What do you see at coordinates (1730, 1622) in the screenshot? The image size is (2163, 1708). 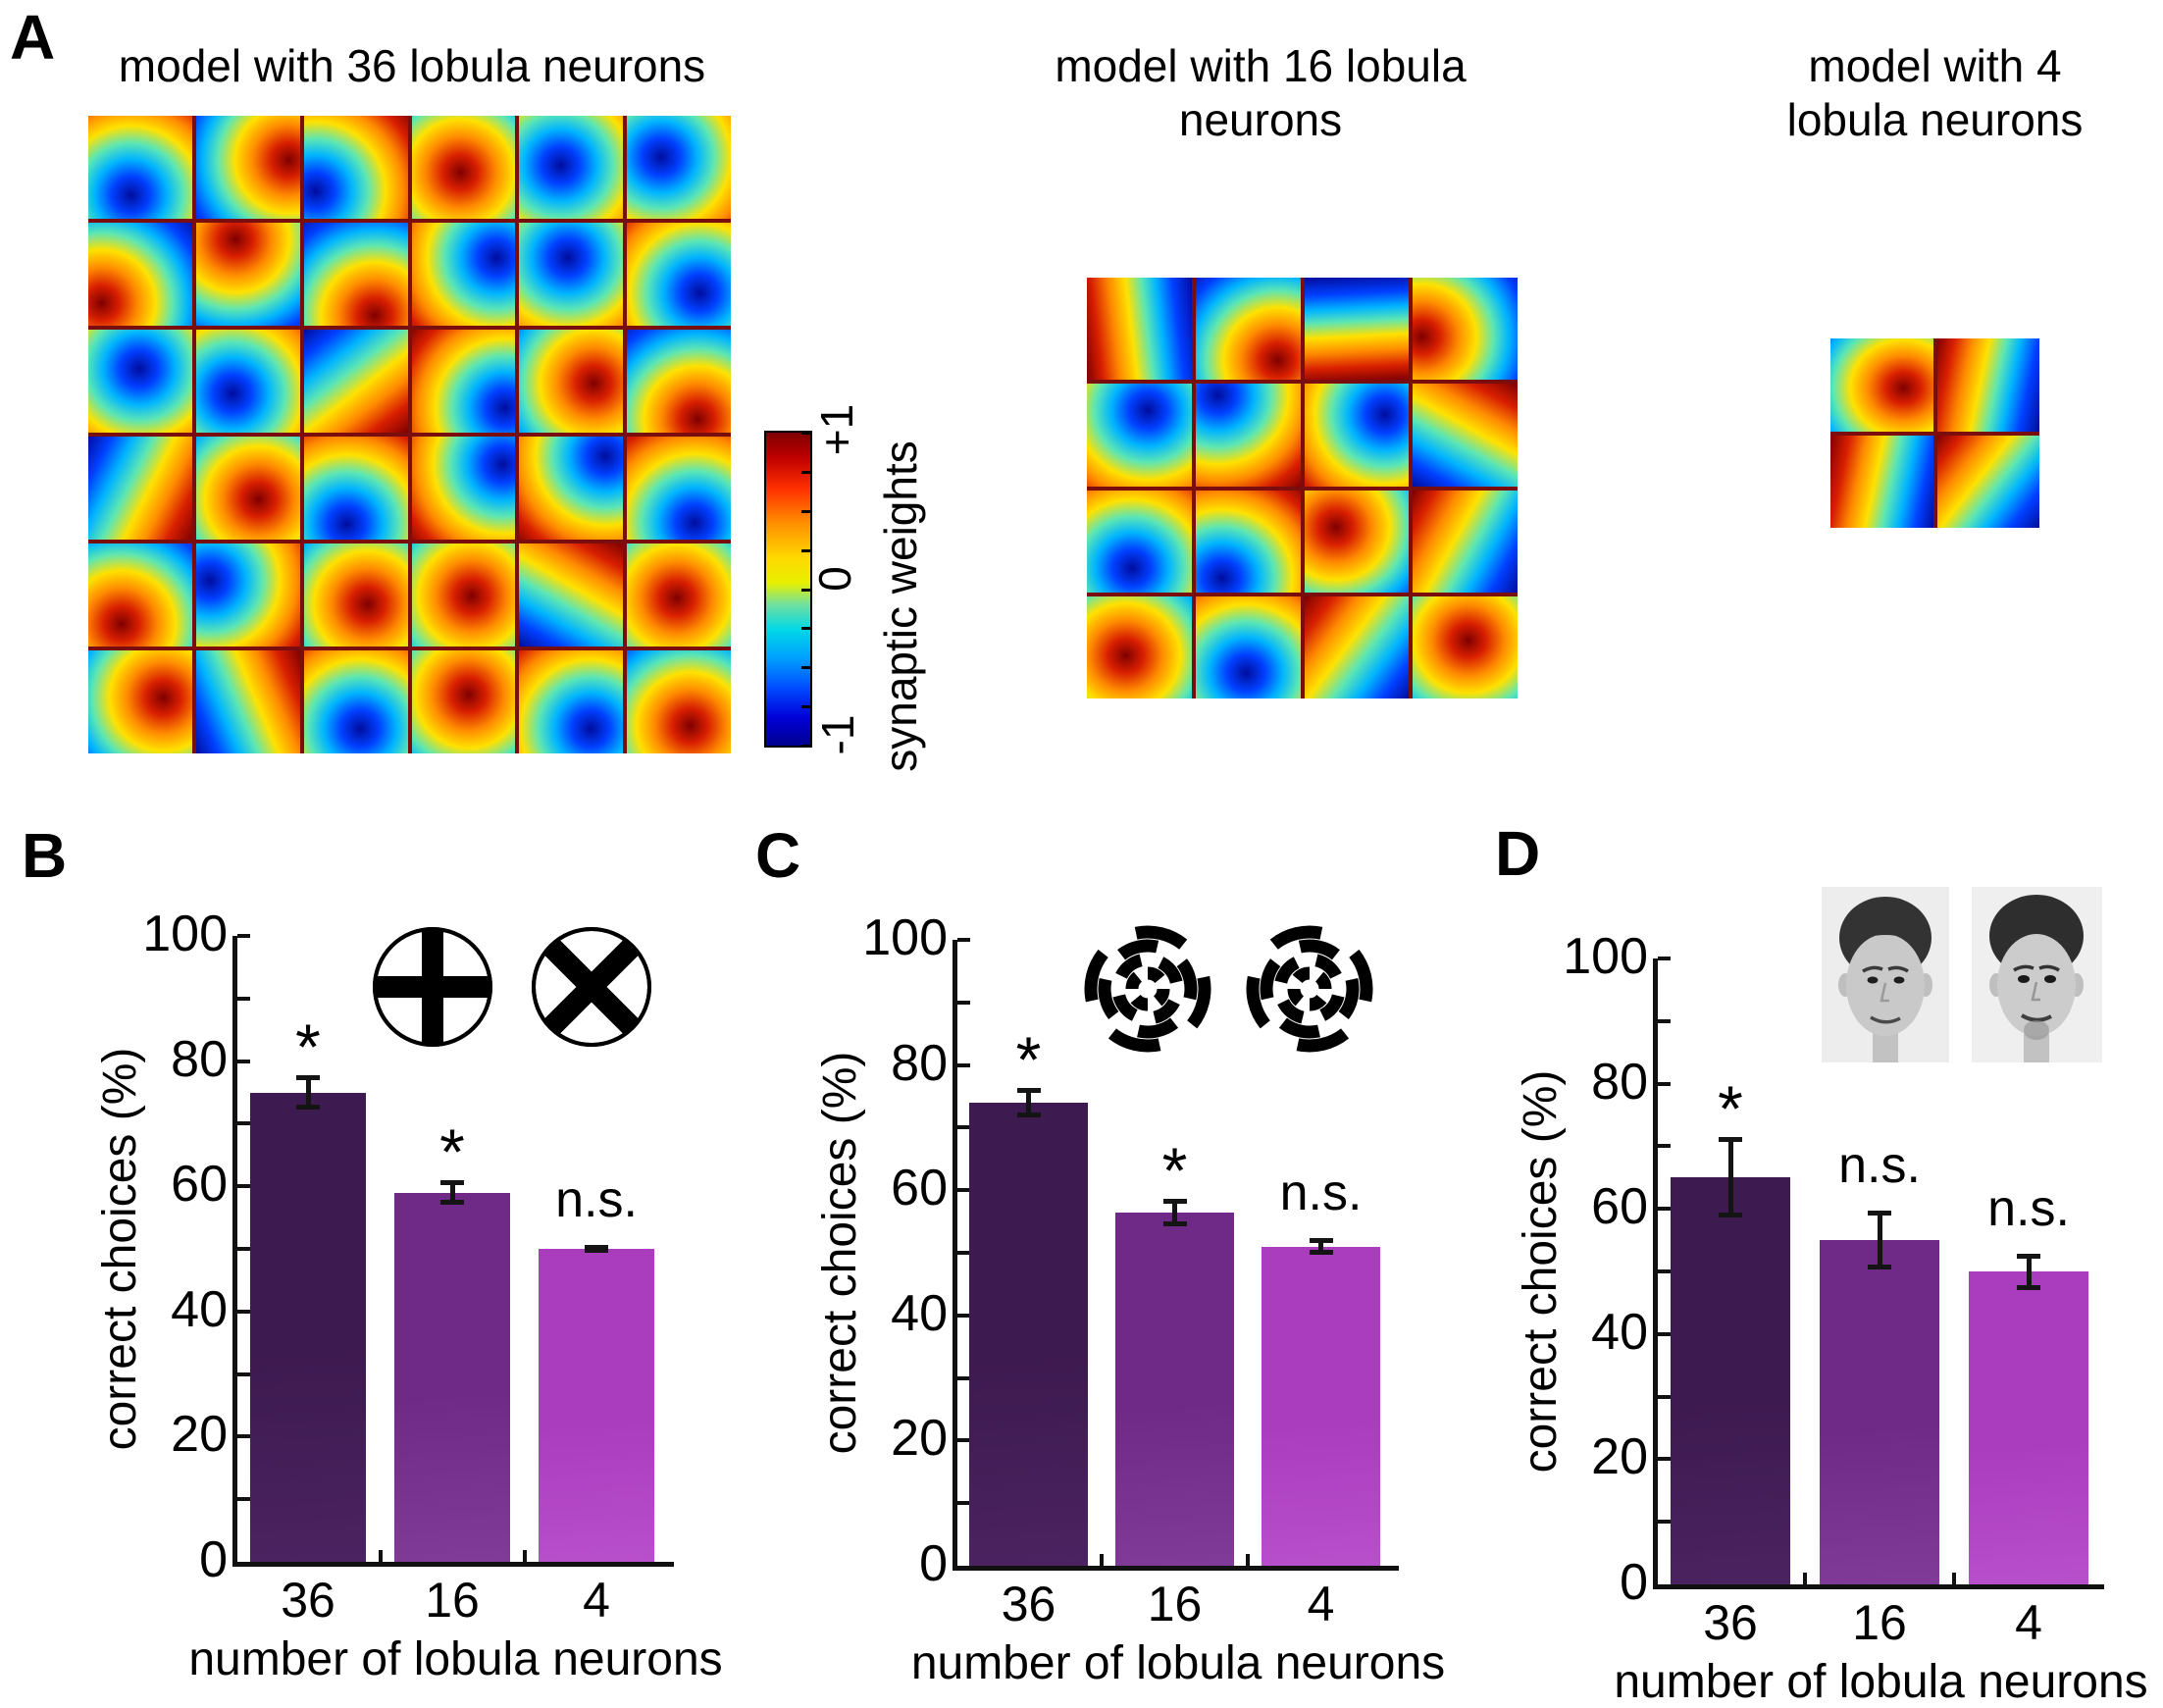 I see `x-category-label: 36` at bounding box center [1730, 1622].